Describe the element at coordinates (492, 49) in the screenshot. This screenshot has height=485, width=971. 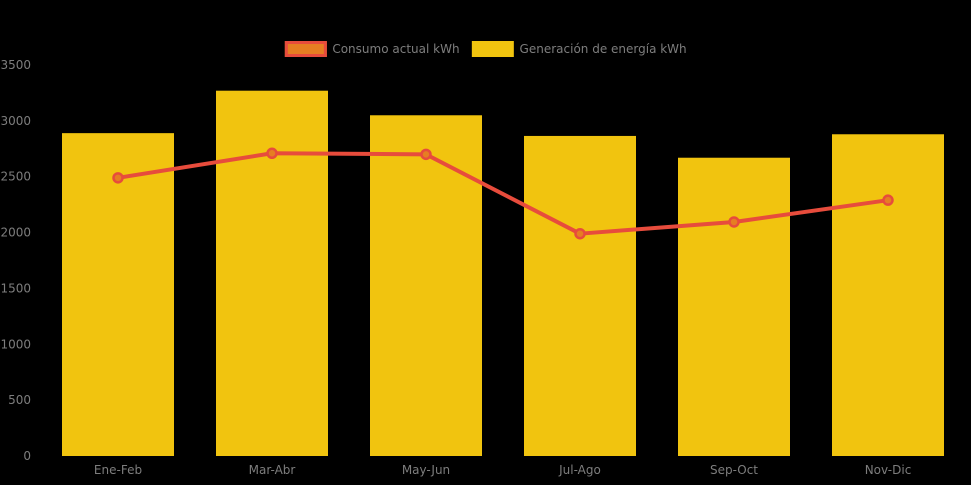
I see `legend-swatch-generacion-icon` at that location.